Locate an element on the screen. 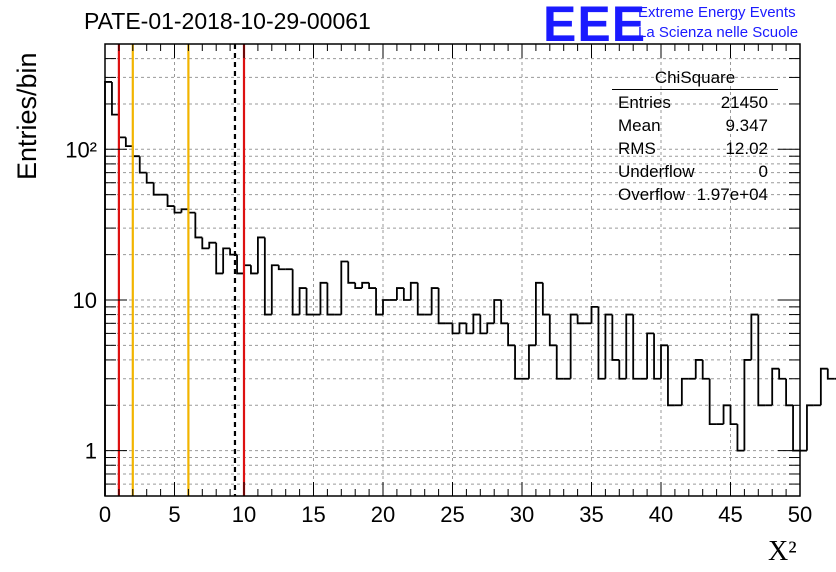 This screenshot has width=836, height=572. stats-row: Overflow 1.97e+04 is located at coordinates (695, 194).